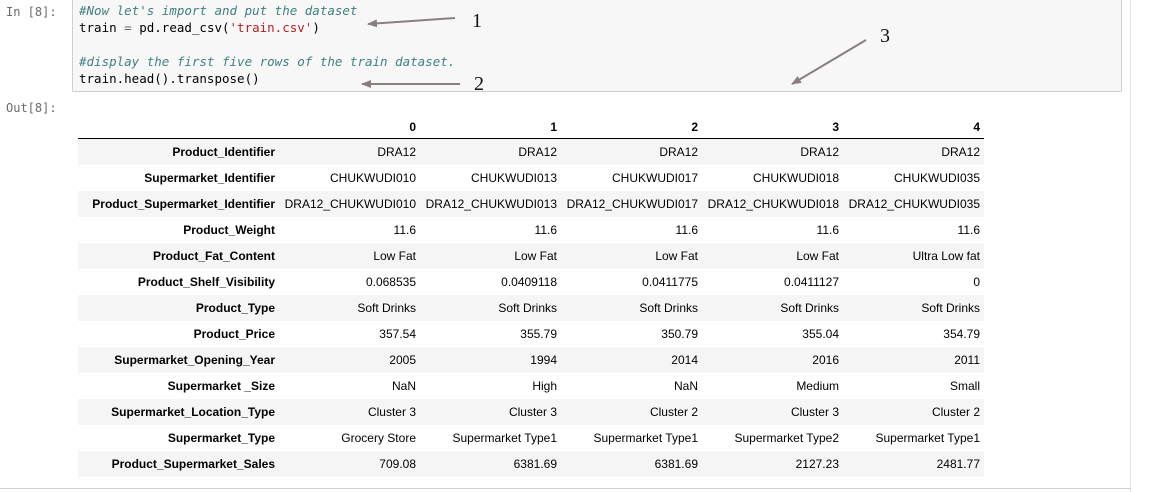 Image resolution: width=1175 pixels, height=492 pixels. I want to click on table-row: Supermarket _Size NaN High NaN Medium Small, so click(531, 386).